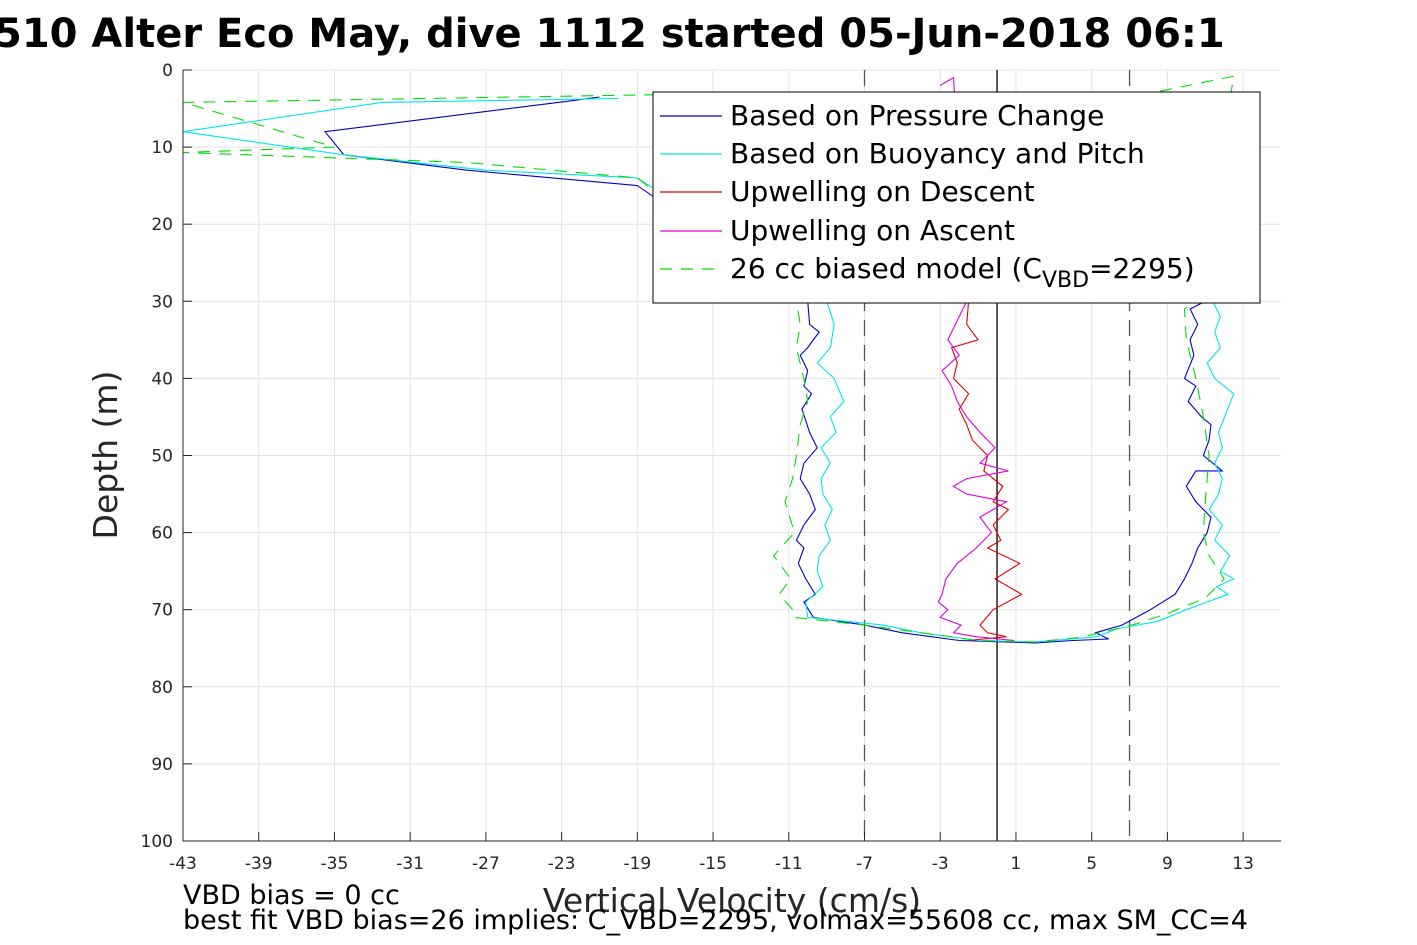  I want to click on legend-label-model: 26 cc biased model (CVBD=2295), so click(962, 272).